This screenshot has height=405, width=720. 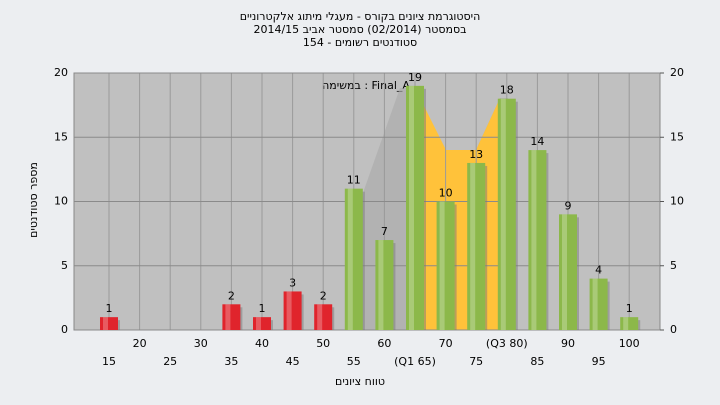 I want to click on y-tick-label: 20, so click(x=61, y=72).